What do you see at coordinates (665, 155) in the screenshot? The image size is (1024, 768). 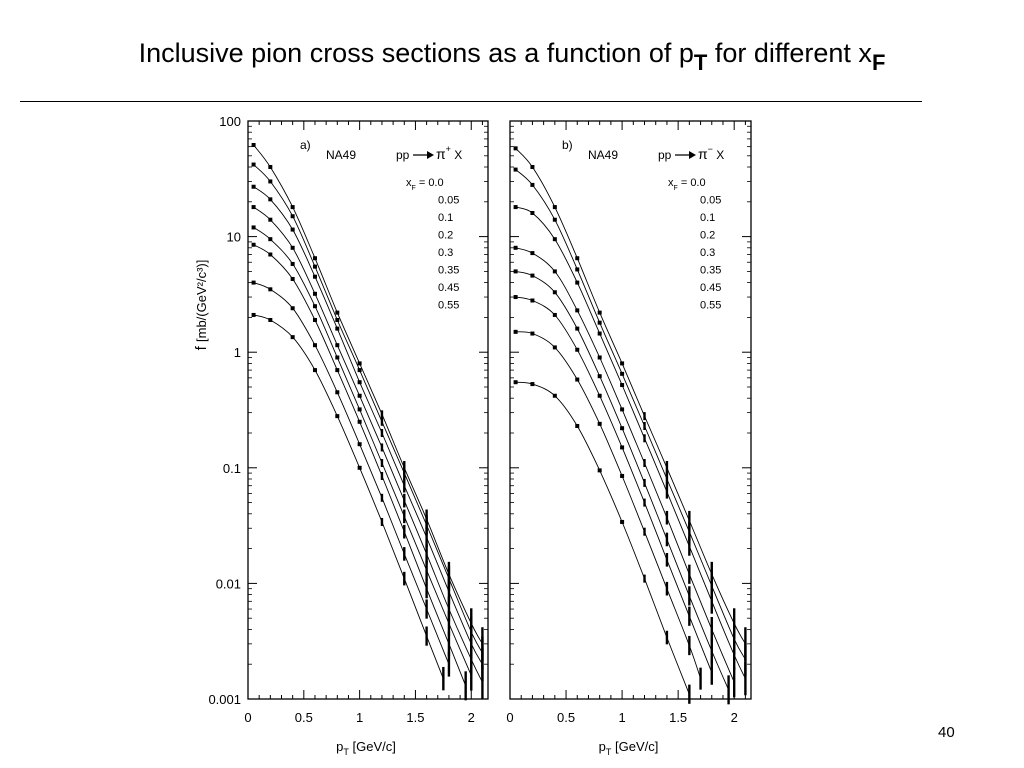 I see `reaction-initial: pp` at bounding box center [665, 155].